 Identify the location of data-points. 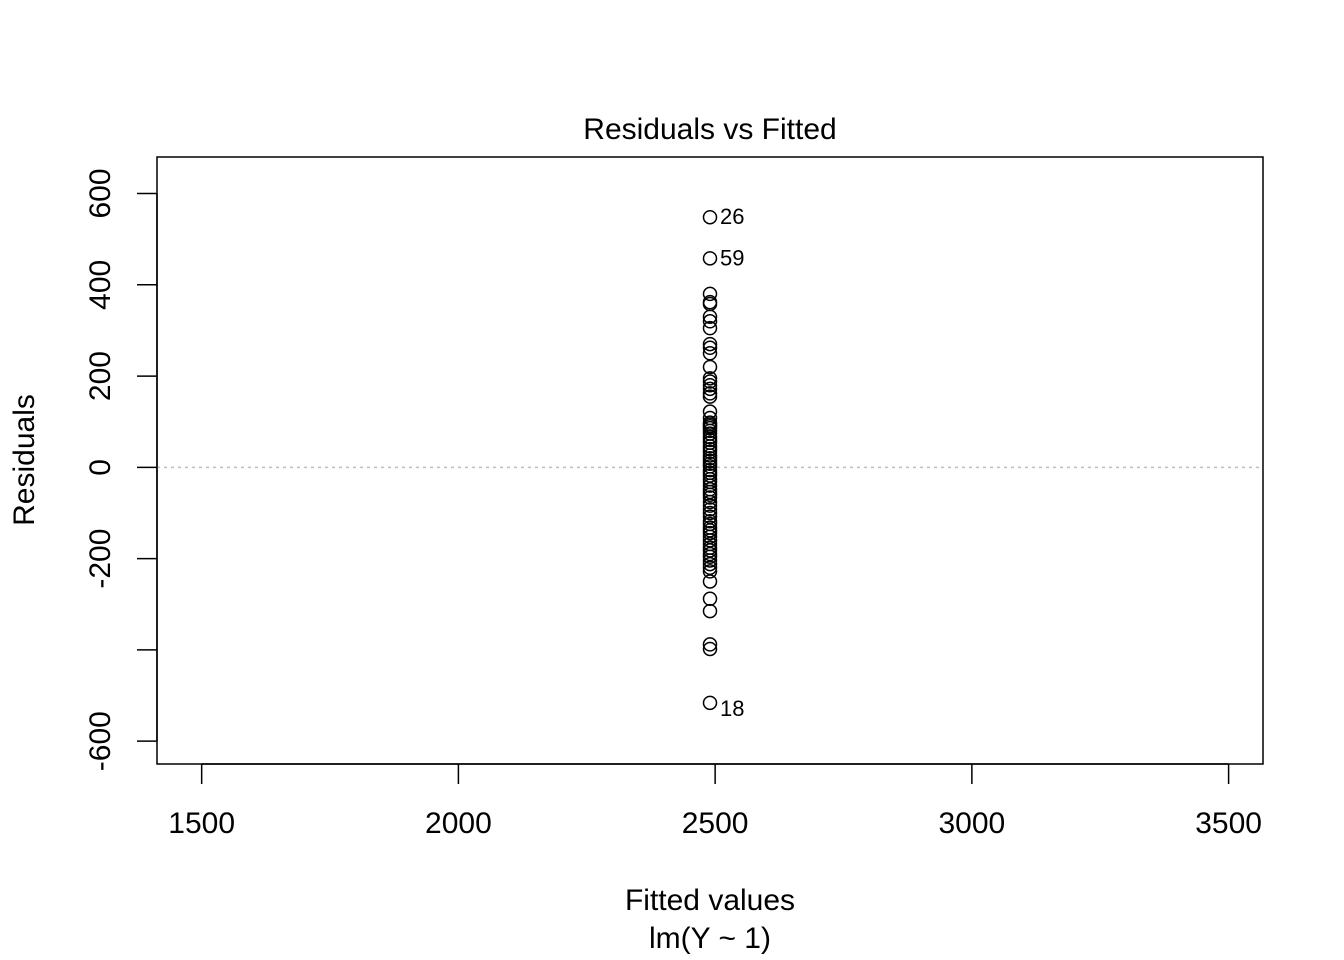
(710, 460).